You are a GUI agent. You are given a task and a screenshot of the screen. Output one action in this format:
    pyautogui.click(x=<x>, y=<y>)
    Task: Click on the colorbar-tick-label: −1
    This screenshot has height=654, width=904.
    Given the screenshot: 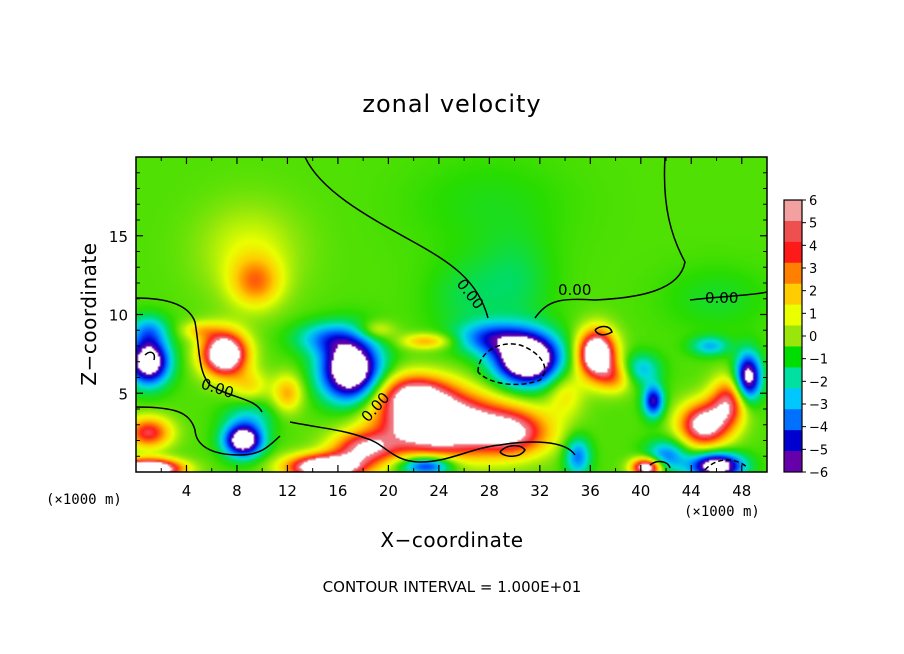 What is the action you would take?
    pyautogui.click(x=818, y=360)
    